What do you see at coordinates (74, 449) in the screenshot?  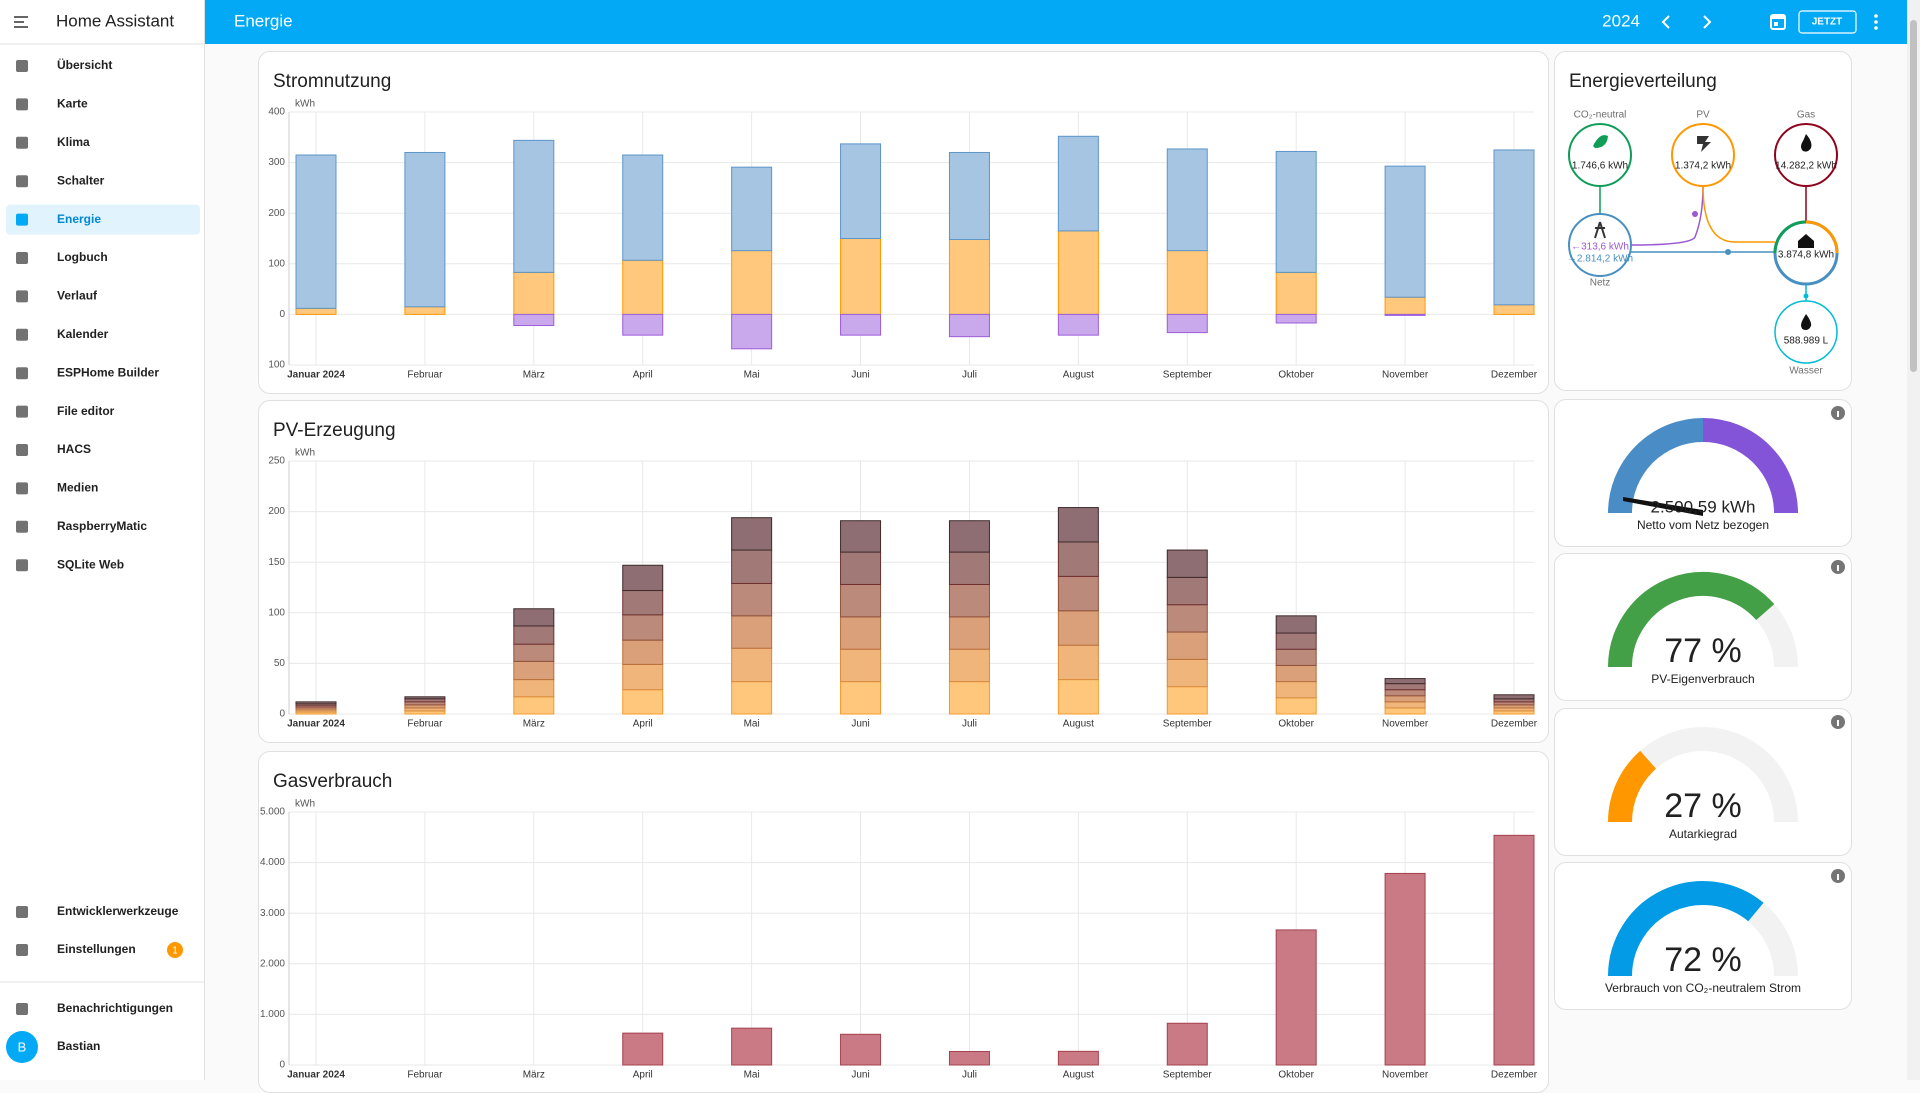 I see `nav-item: HACS` at bounding box center [74, 449].